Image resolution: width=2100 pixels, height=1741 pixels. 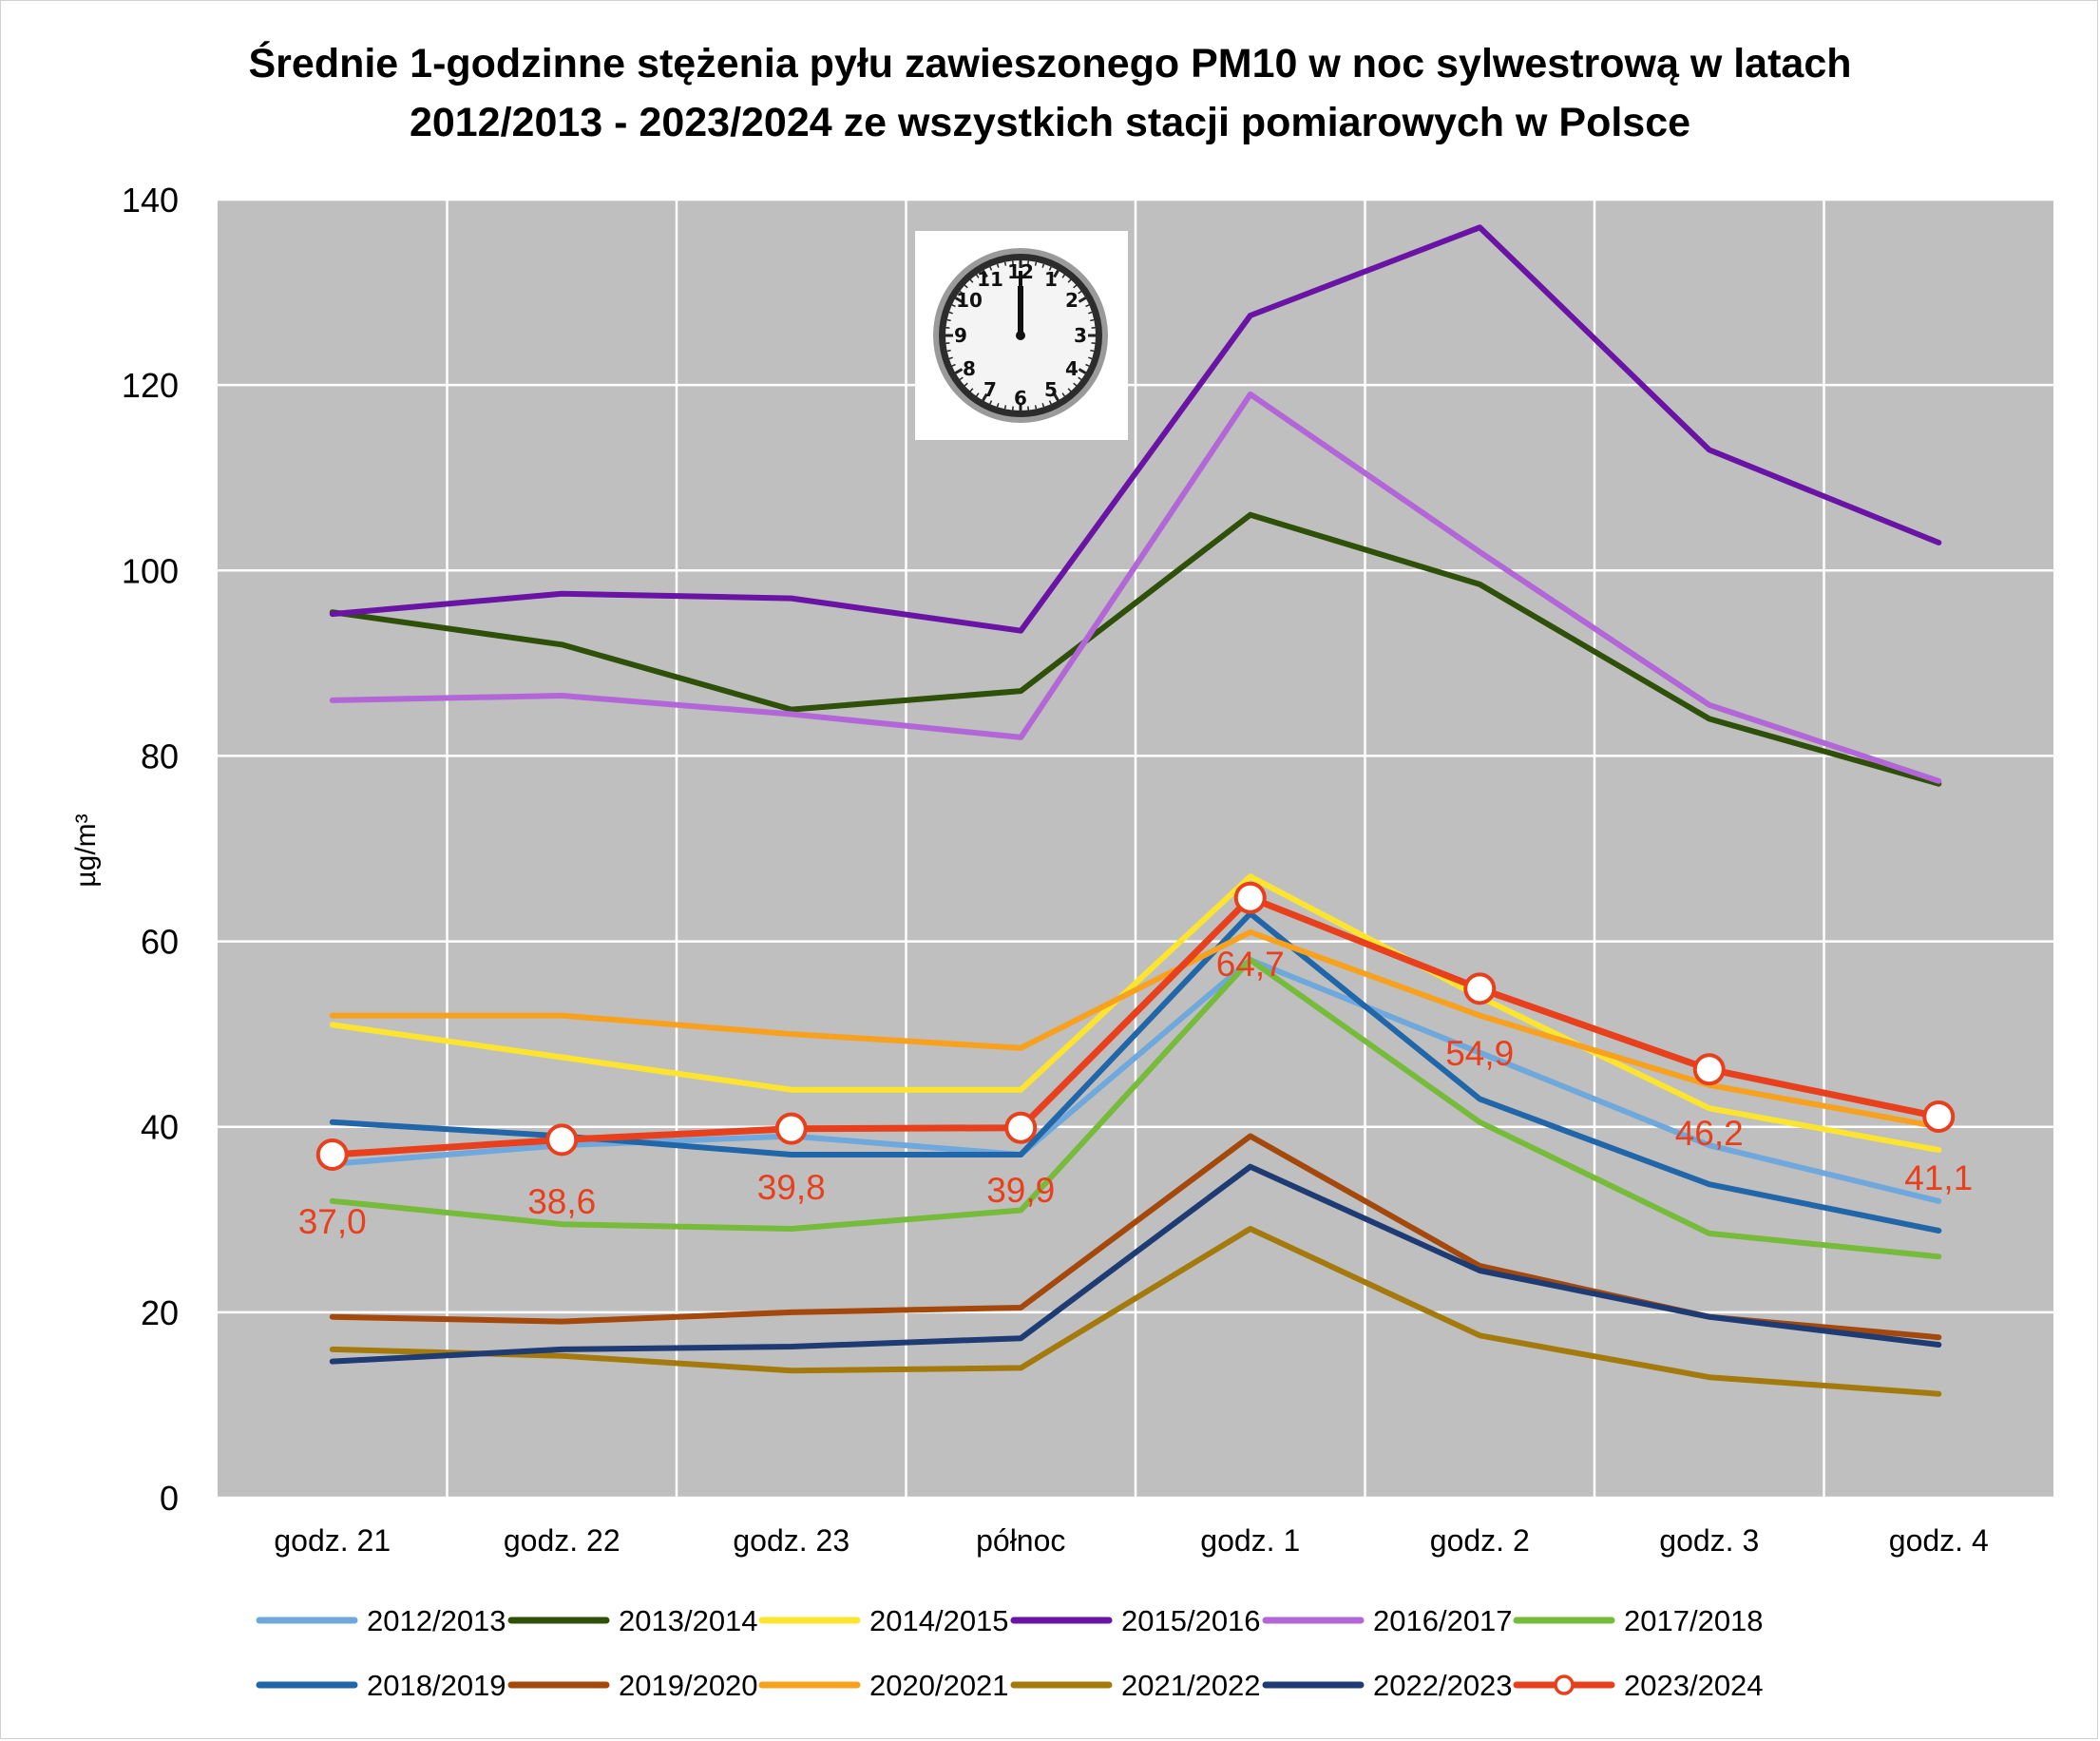 What do you see at coordinates (969, 301) in the screenshot?
I see `svg-text: 10` at bounding box center [969, 301].